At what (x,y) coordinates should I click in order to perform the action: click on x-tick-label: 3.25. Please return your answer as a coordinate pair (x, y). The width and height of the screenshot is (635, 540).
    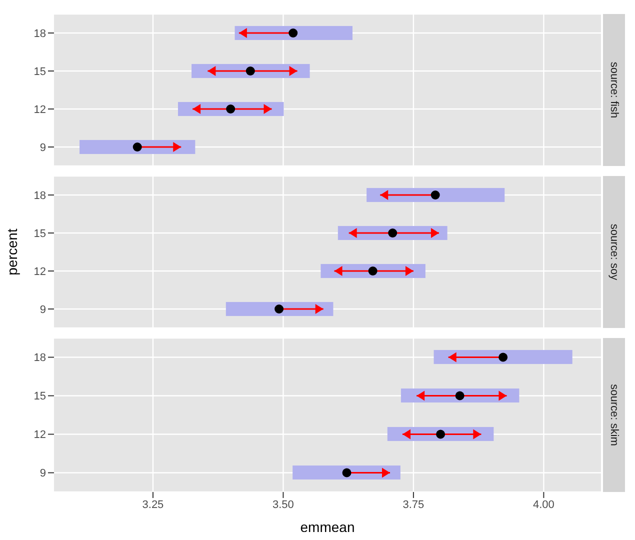
    Looking at the image, I should click on (153, 504).